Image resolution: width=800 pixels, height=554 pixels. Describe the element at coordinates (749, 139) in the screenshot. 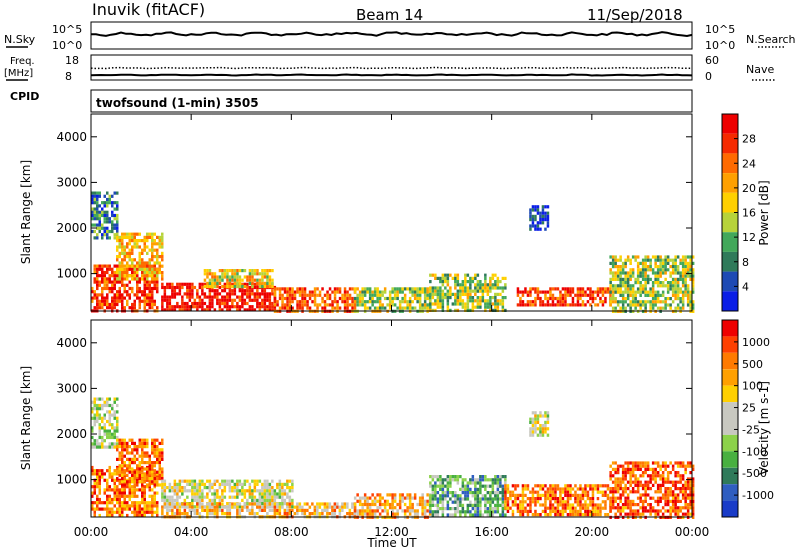

I see `colorbar-tick-label: 28` at that location.